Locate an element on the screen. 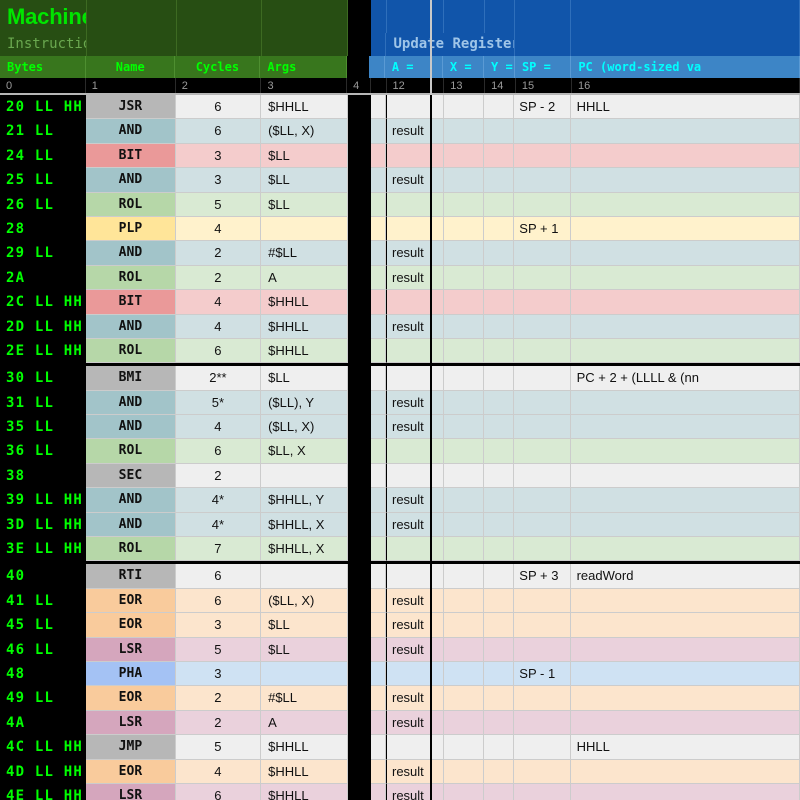 This screenshot has width=800, height=800. cell-bytes: 3E LL HH is located at coordinates (43, 549).